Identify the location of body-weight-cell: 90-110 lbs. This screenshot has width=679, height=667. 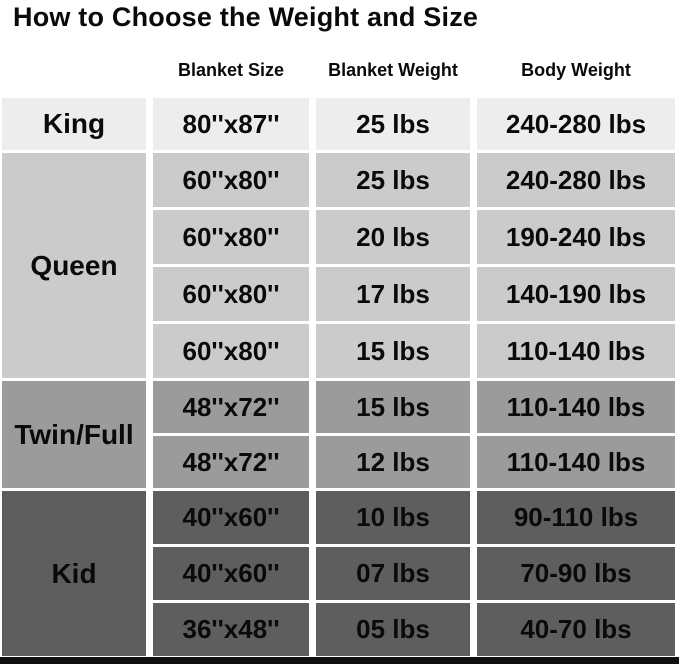
(576, 517).